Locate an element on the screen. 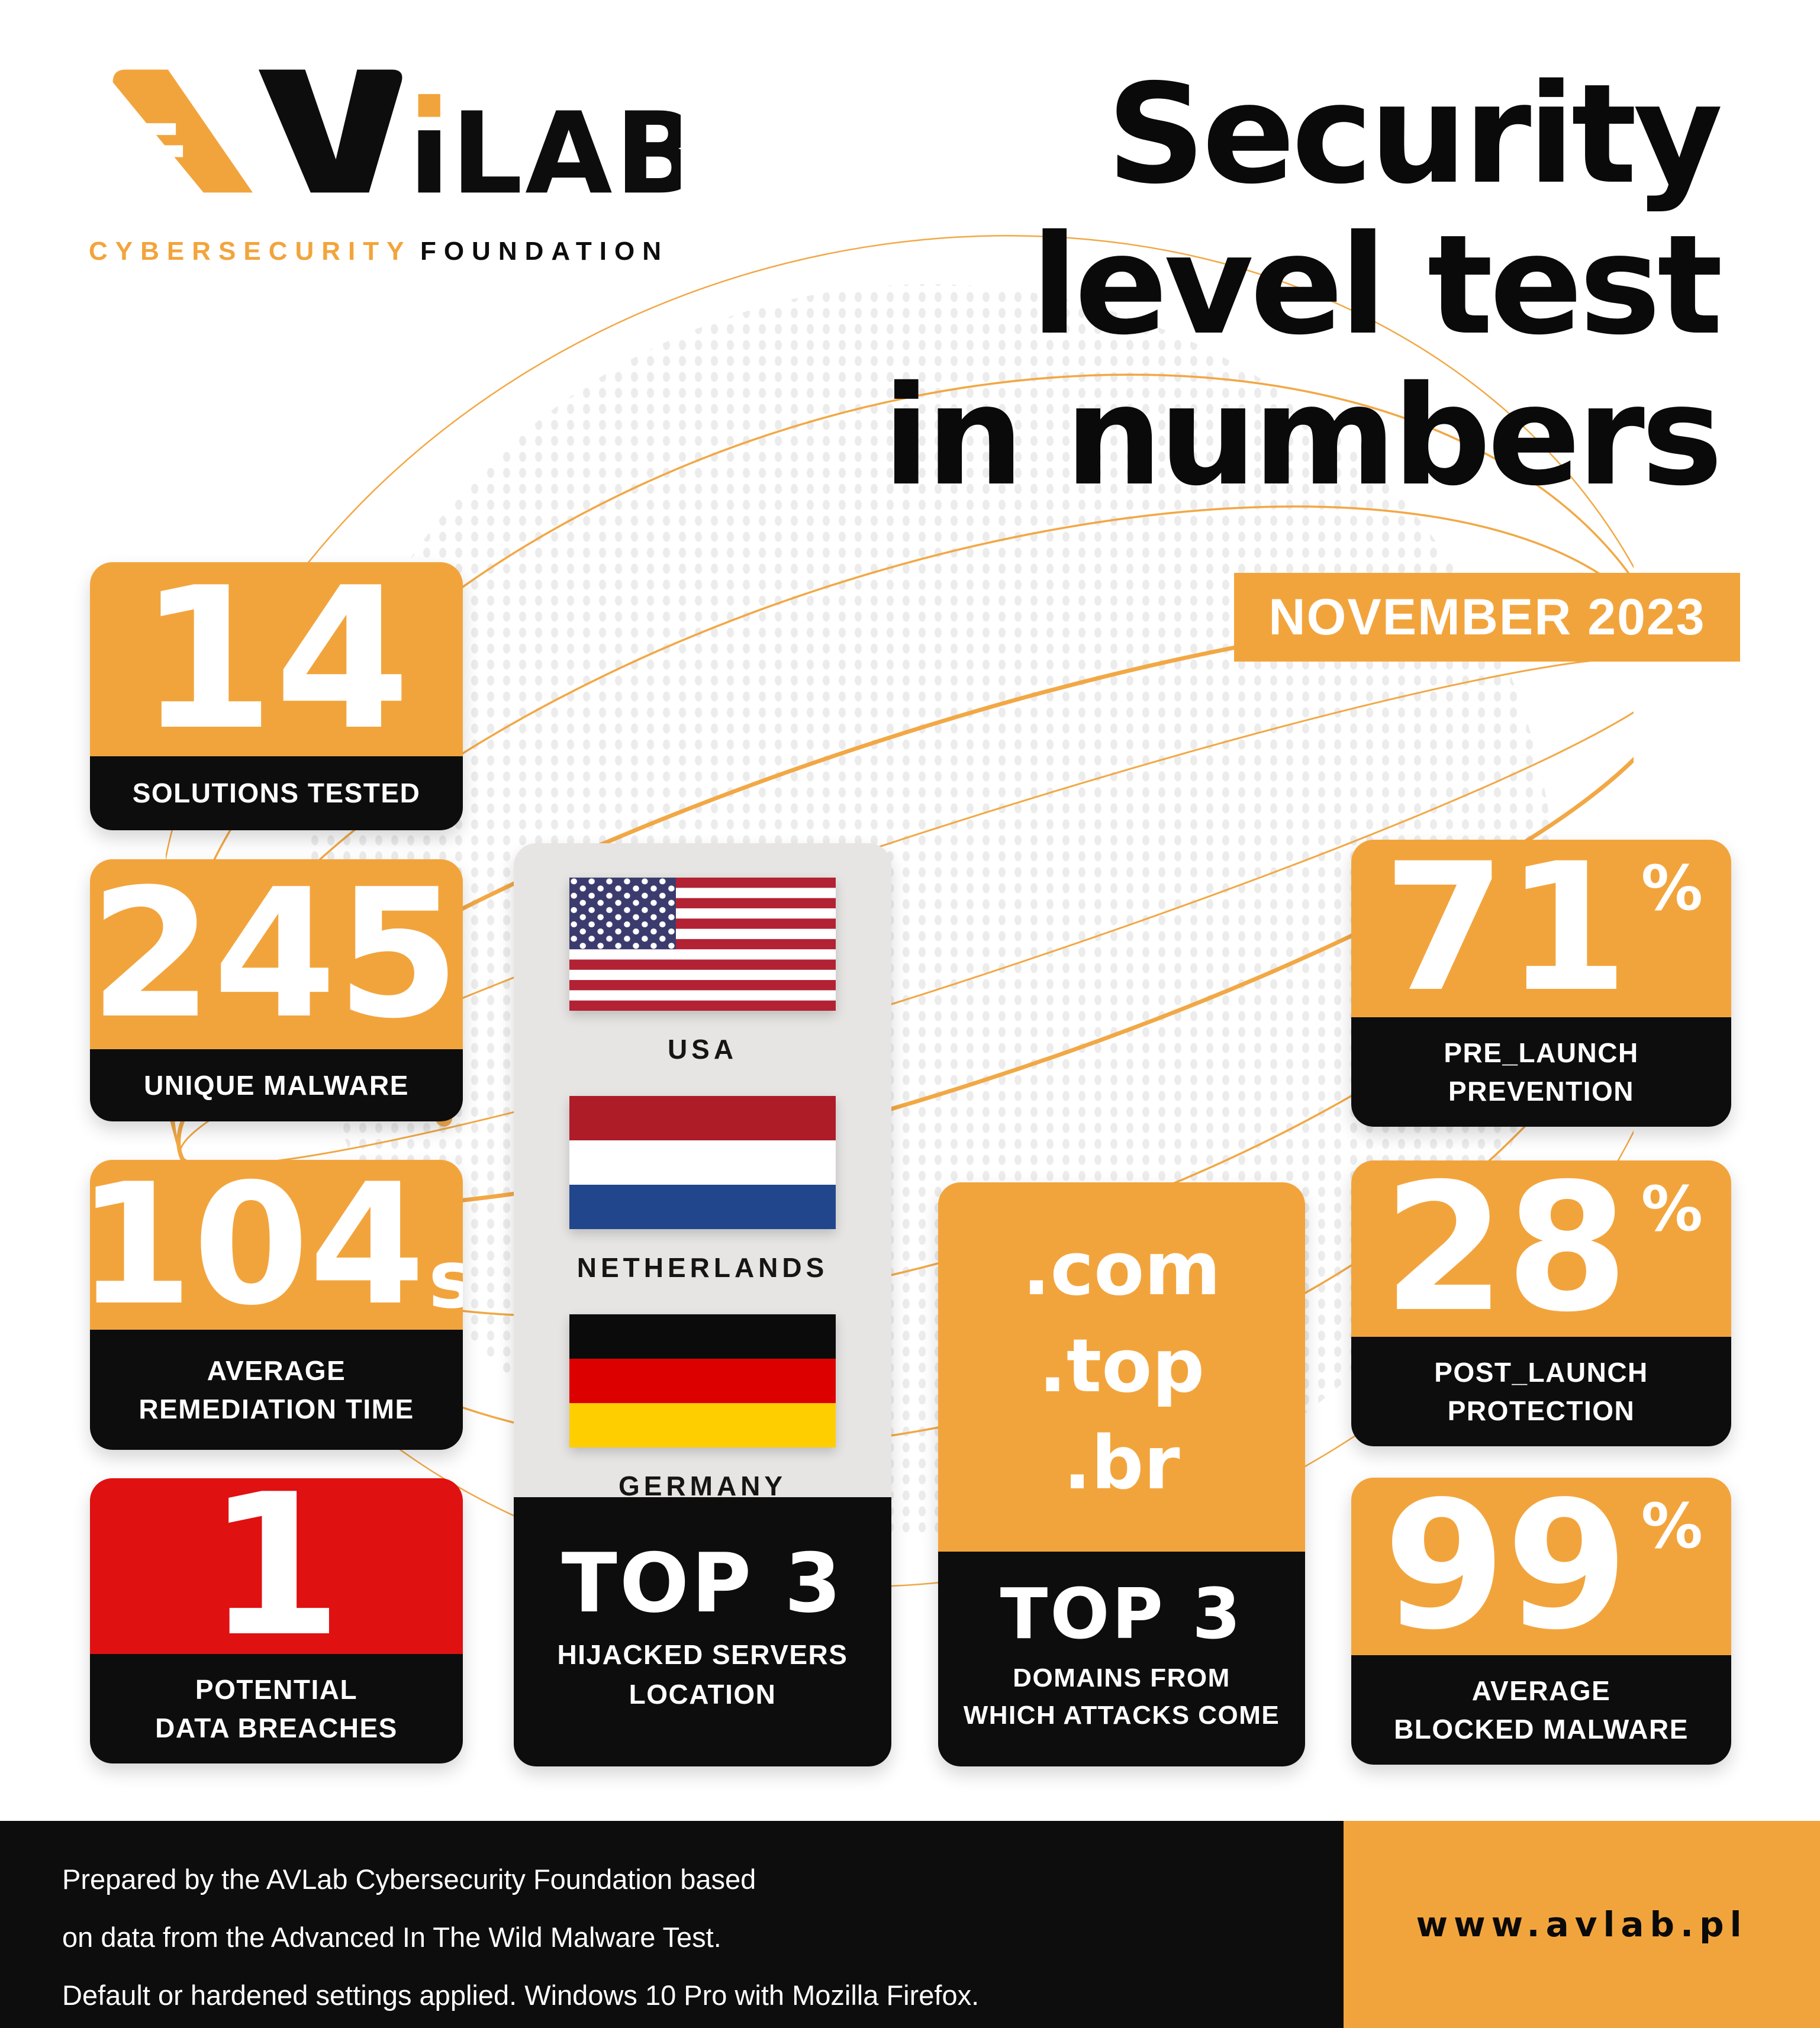 The height and width of the screenshot is (2028, 1820). logo-wordmark: LAB is located at coordinates (566, 147).